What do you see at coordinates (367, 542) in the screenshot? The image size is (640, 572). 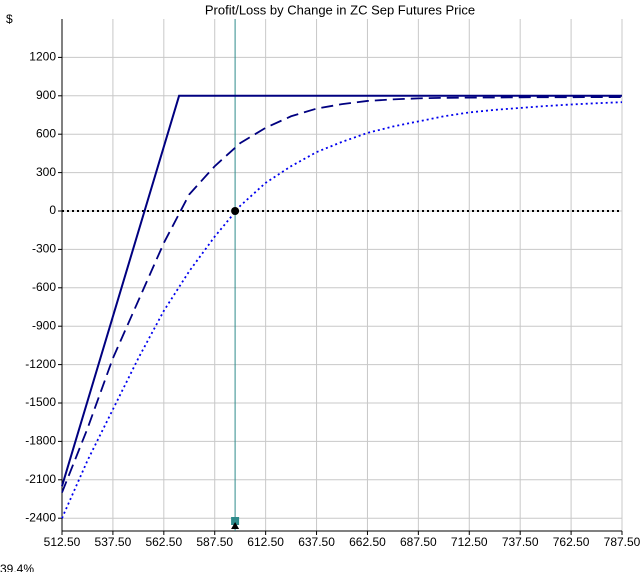 I see `x-tick-label: 662.50` at bounding box center [367, 542].